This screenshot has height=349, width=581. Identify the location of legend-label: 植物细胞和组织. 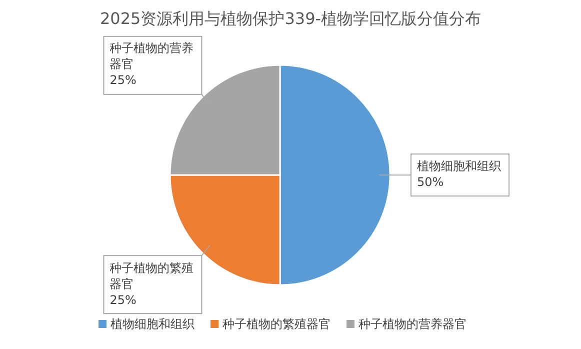
(152, 324).